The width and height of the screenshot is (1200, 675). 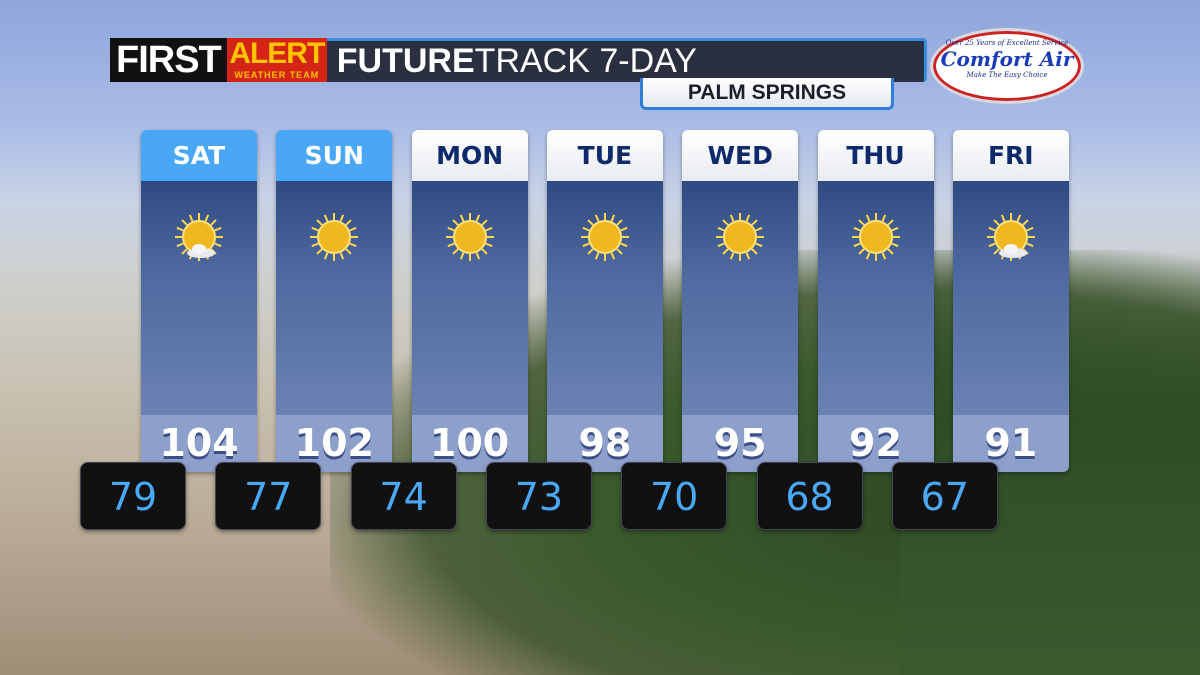 I want to click on high-temp: 104, so click(x=199, y=443).